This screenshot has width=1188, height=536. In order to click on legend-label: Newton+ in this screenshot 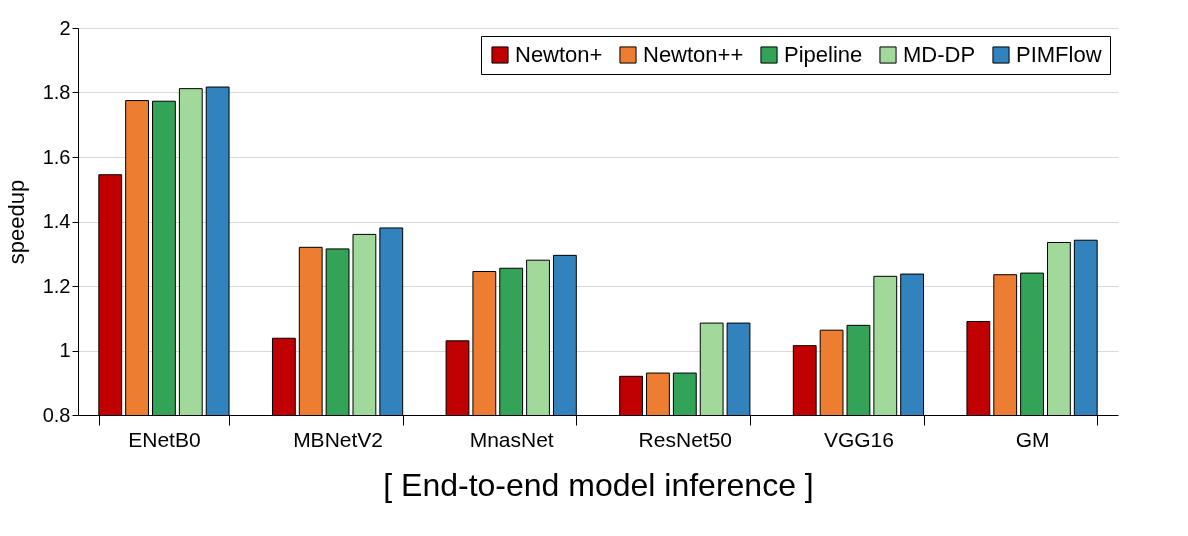, I will do `click(559, 54)`.